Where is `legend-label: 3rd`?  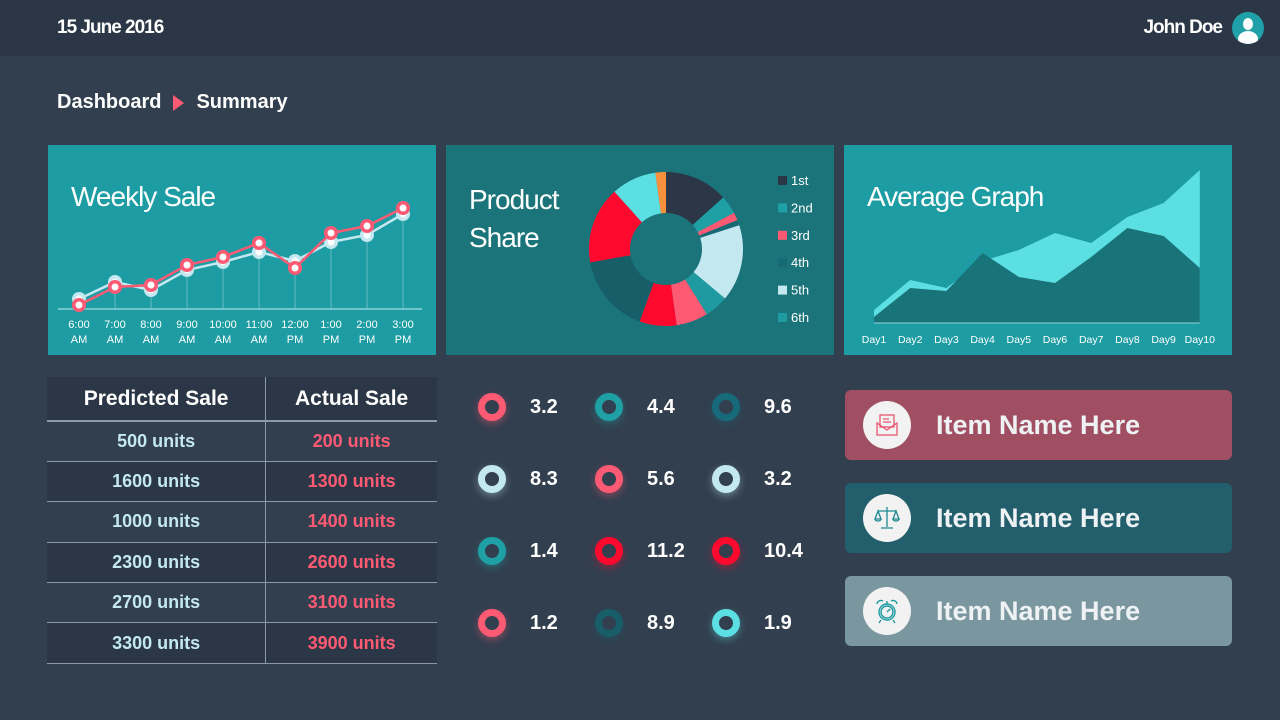 legend-label: 3rd is located at coordinates (800, 235).